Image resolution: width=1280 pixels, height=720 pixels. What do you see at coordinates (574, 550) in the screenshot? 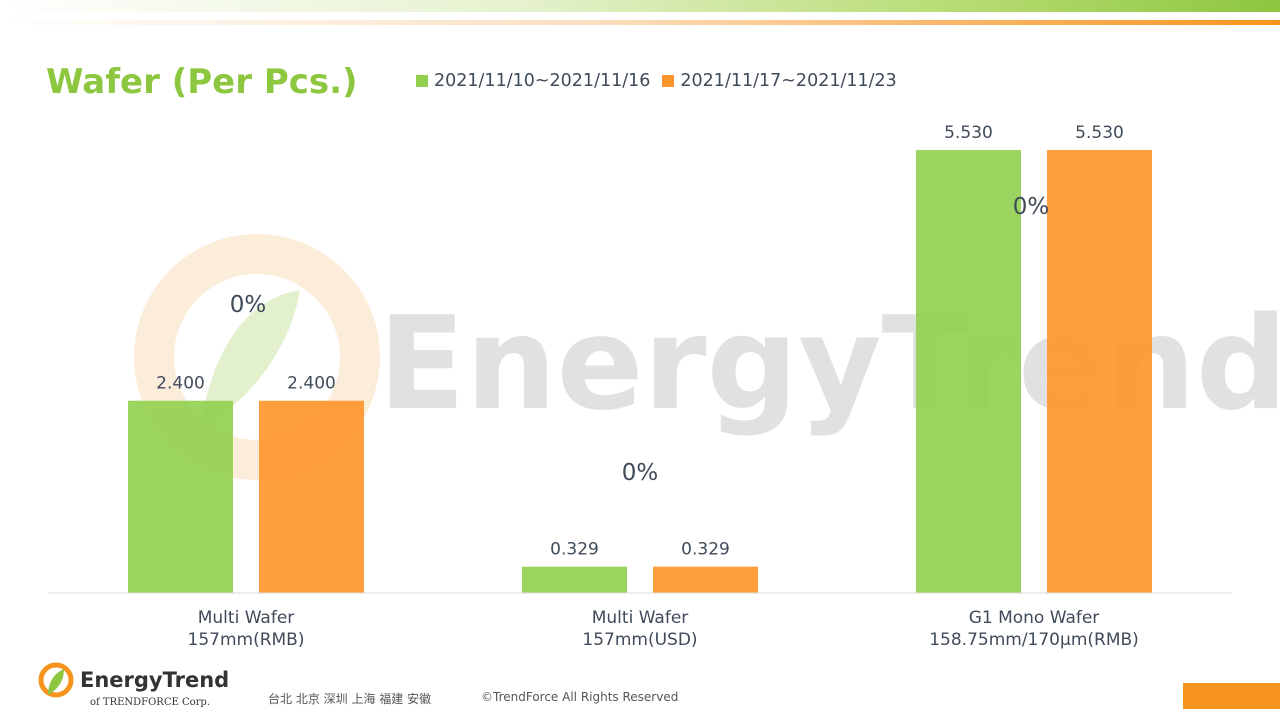
I see `data-label-2-series-1: 0.329` at bounding box center [574, 550].